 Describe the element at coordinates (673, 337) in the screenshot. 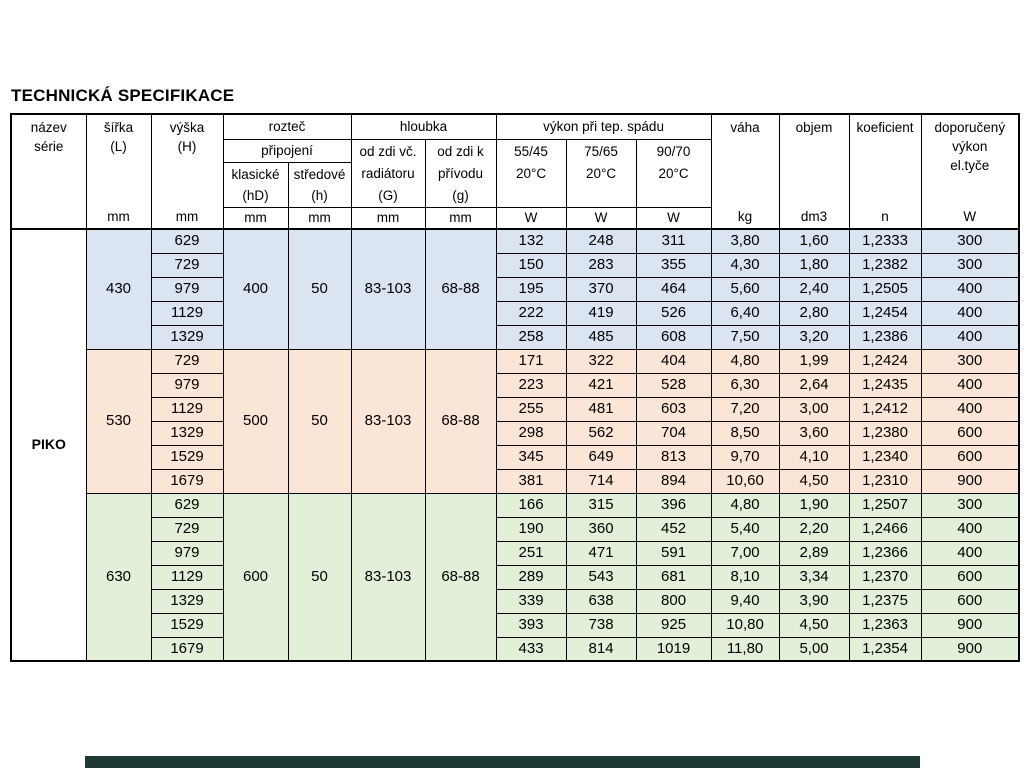

I see `power-9070-cell: 608` at that location.